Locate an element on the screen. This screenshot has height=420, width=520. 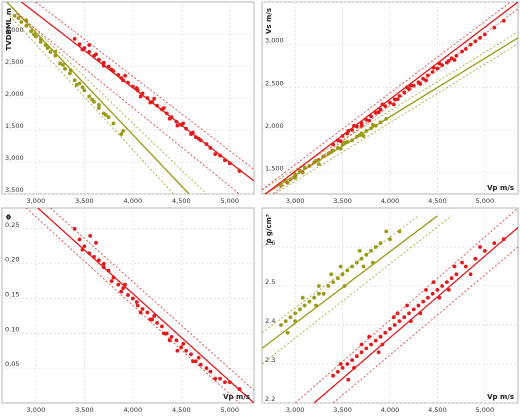
y-tick-label: 0.05 is located at coordinates (12, 364).